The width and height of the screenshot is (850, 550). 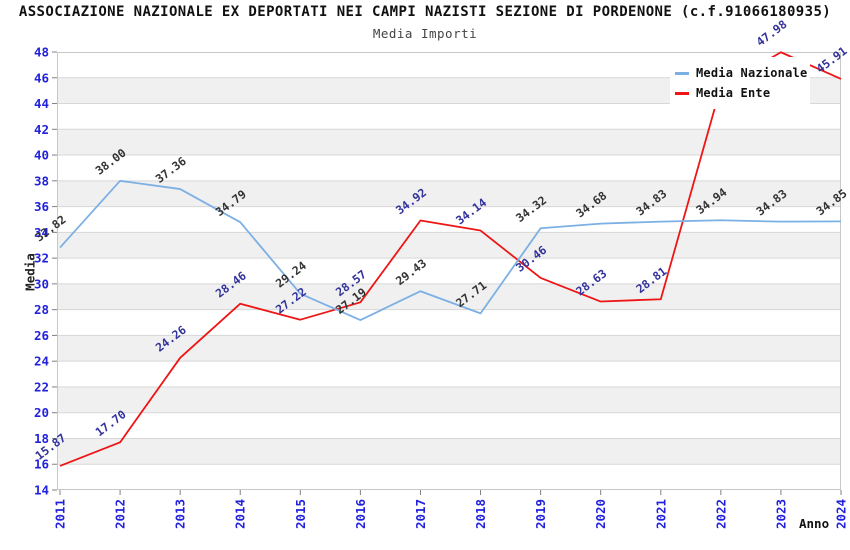 What do you see at coordinates (780, 514) in the screenshot?
I see `x-tick-label: 2023` at bounding box center [780, 514].